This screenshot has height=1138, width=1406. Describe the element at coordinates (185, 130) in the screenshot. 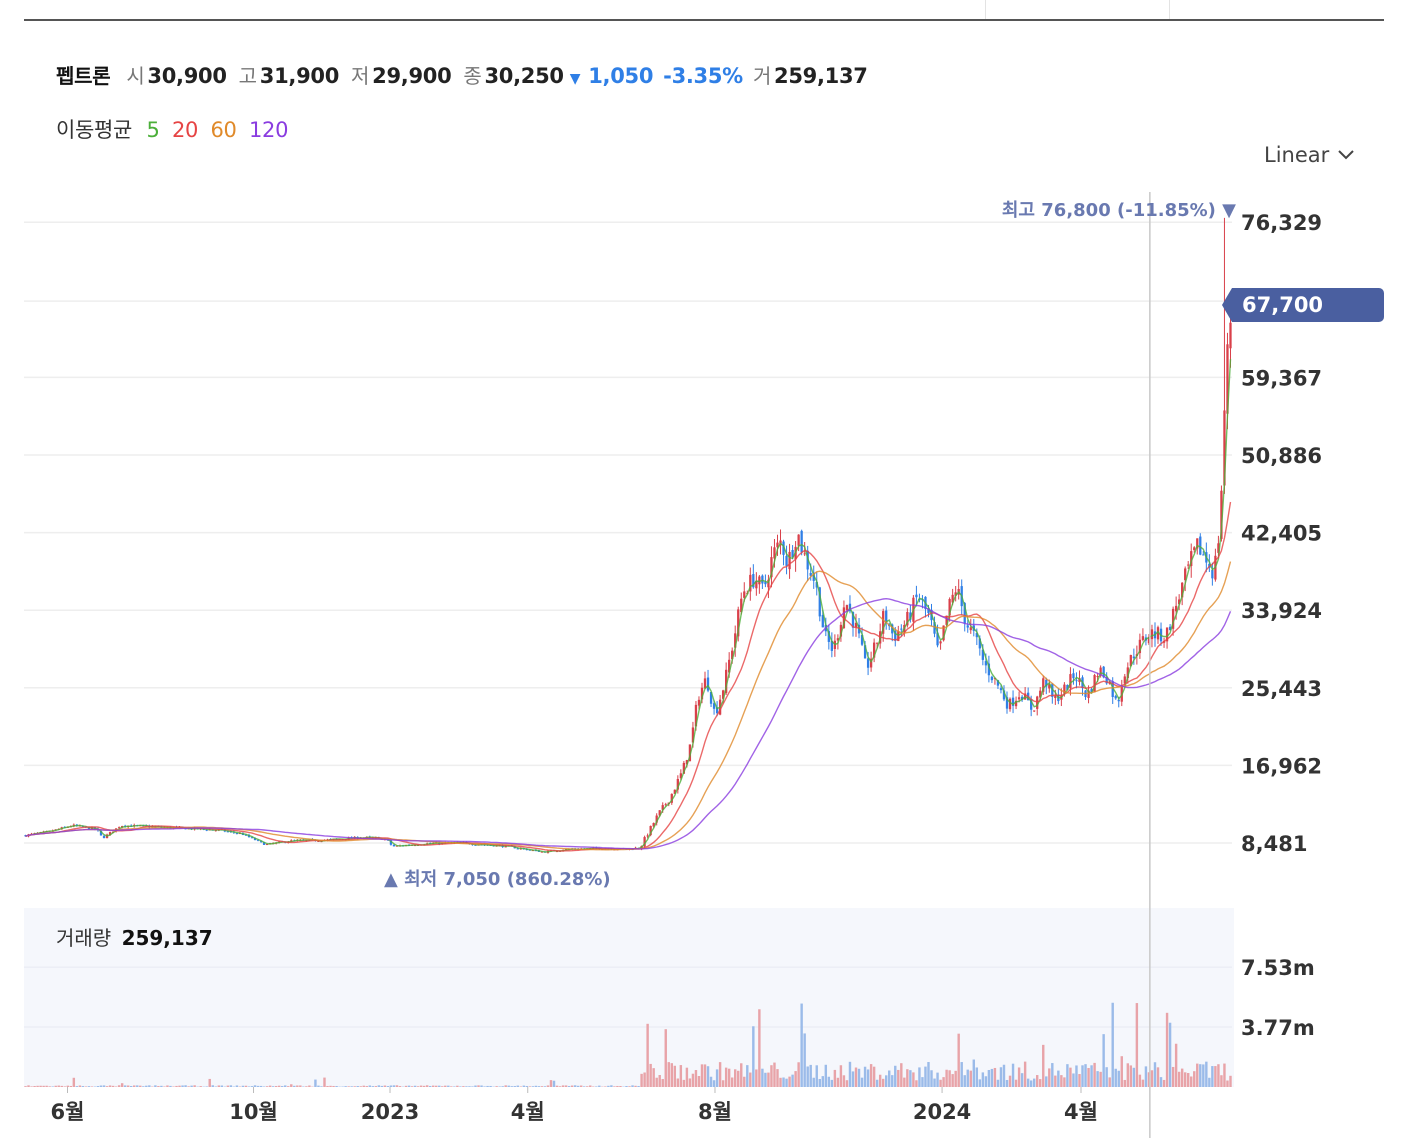

I see `ma-20-label: 20` at that location.